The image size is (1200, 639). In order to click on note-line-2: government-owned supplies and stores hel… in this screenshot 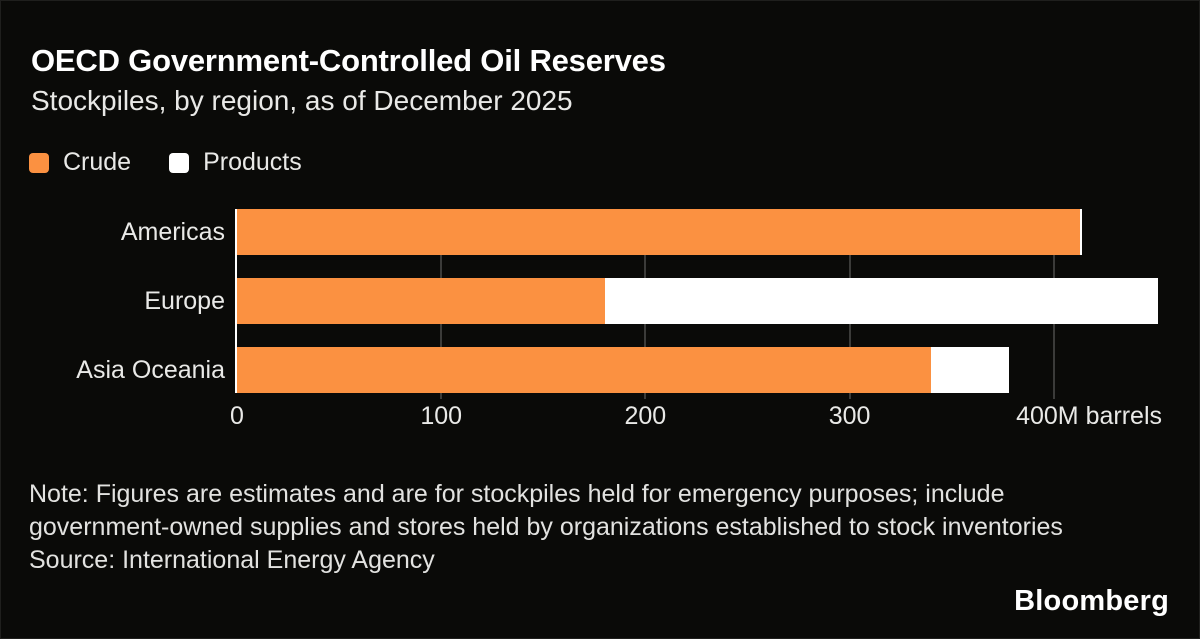, I will do `click(546, 527)`.